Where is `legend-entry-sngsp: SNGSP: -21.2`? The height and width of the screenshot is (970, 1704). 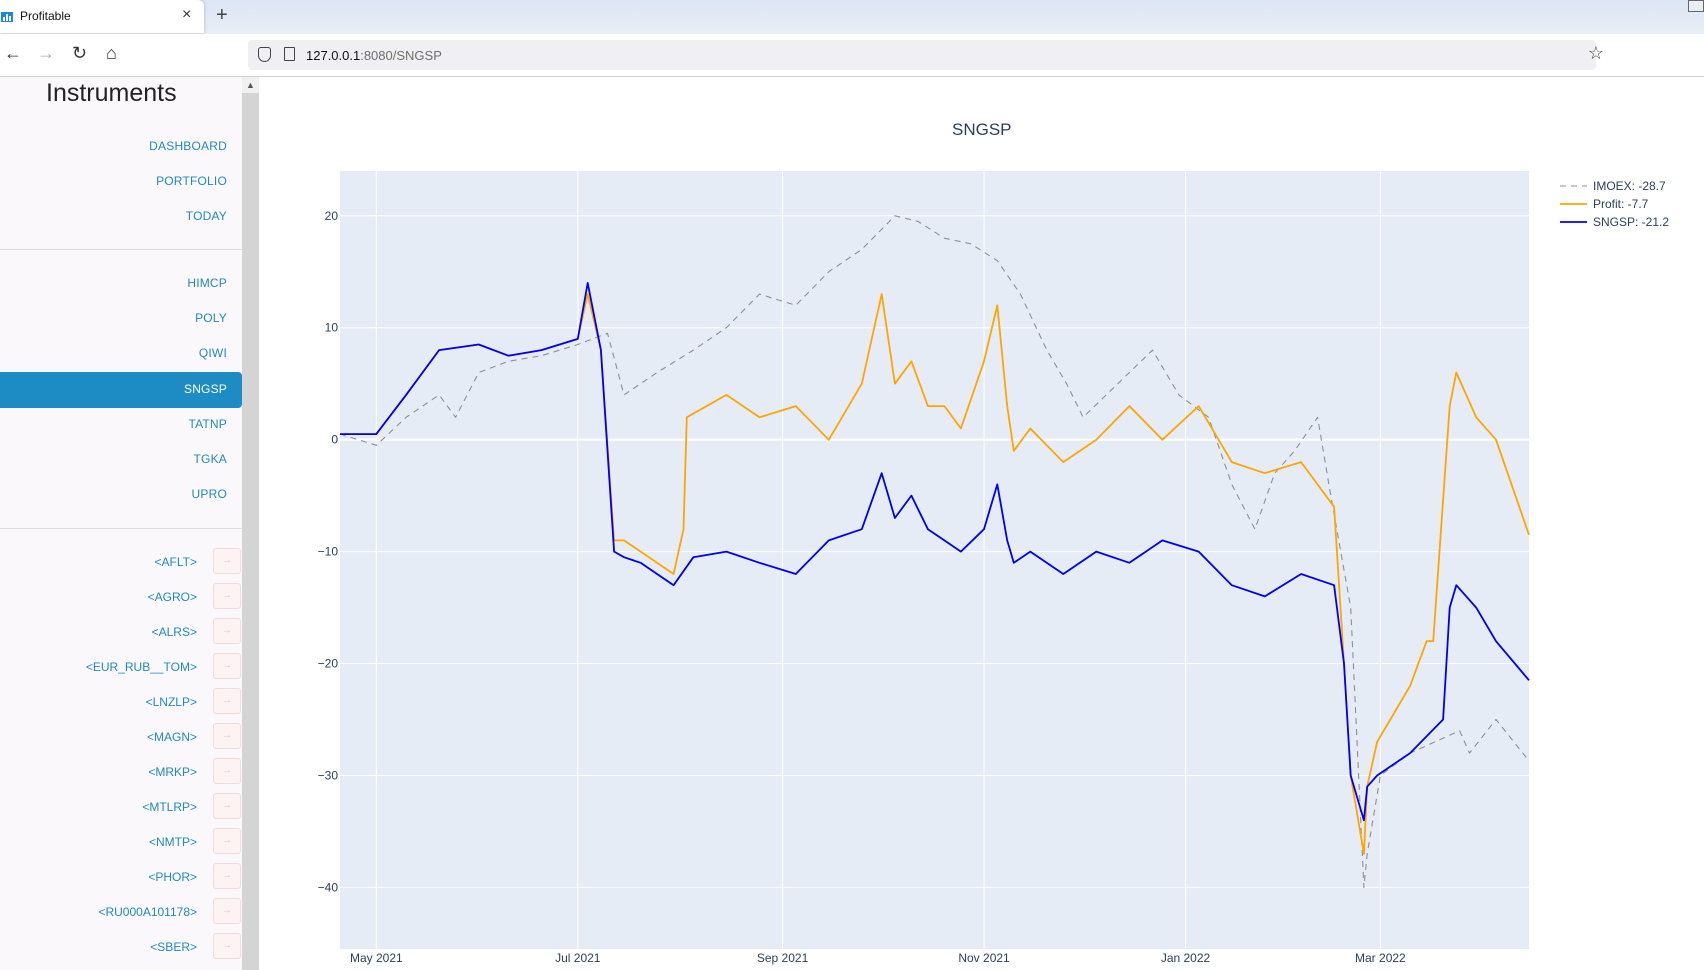
legend-entry-sngsp: SNGSP: -21.2 is located at coordinates (1631, 222).